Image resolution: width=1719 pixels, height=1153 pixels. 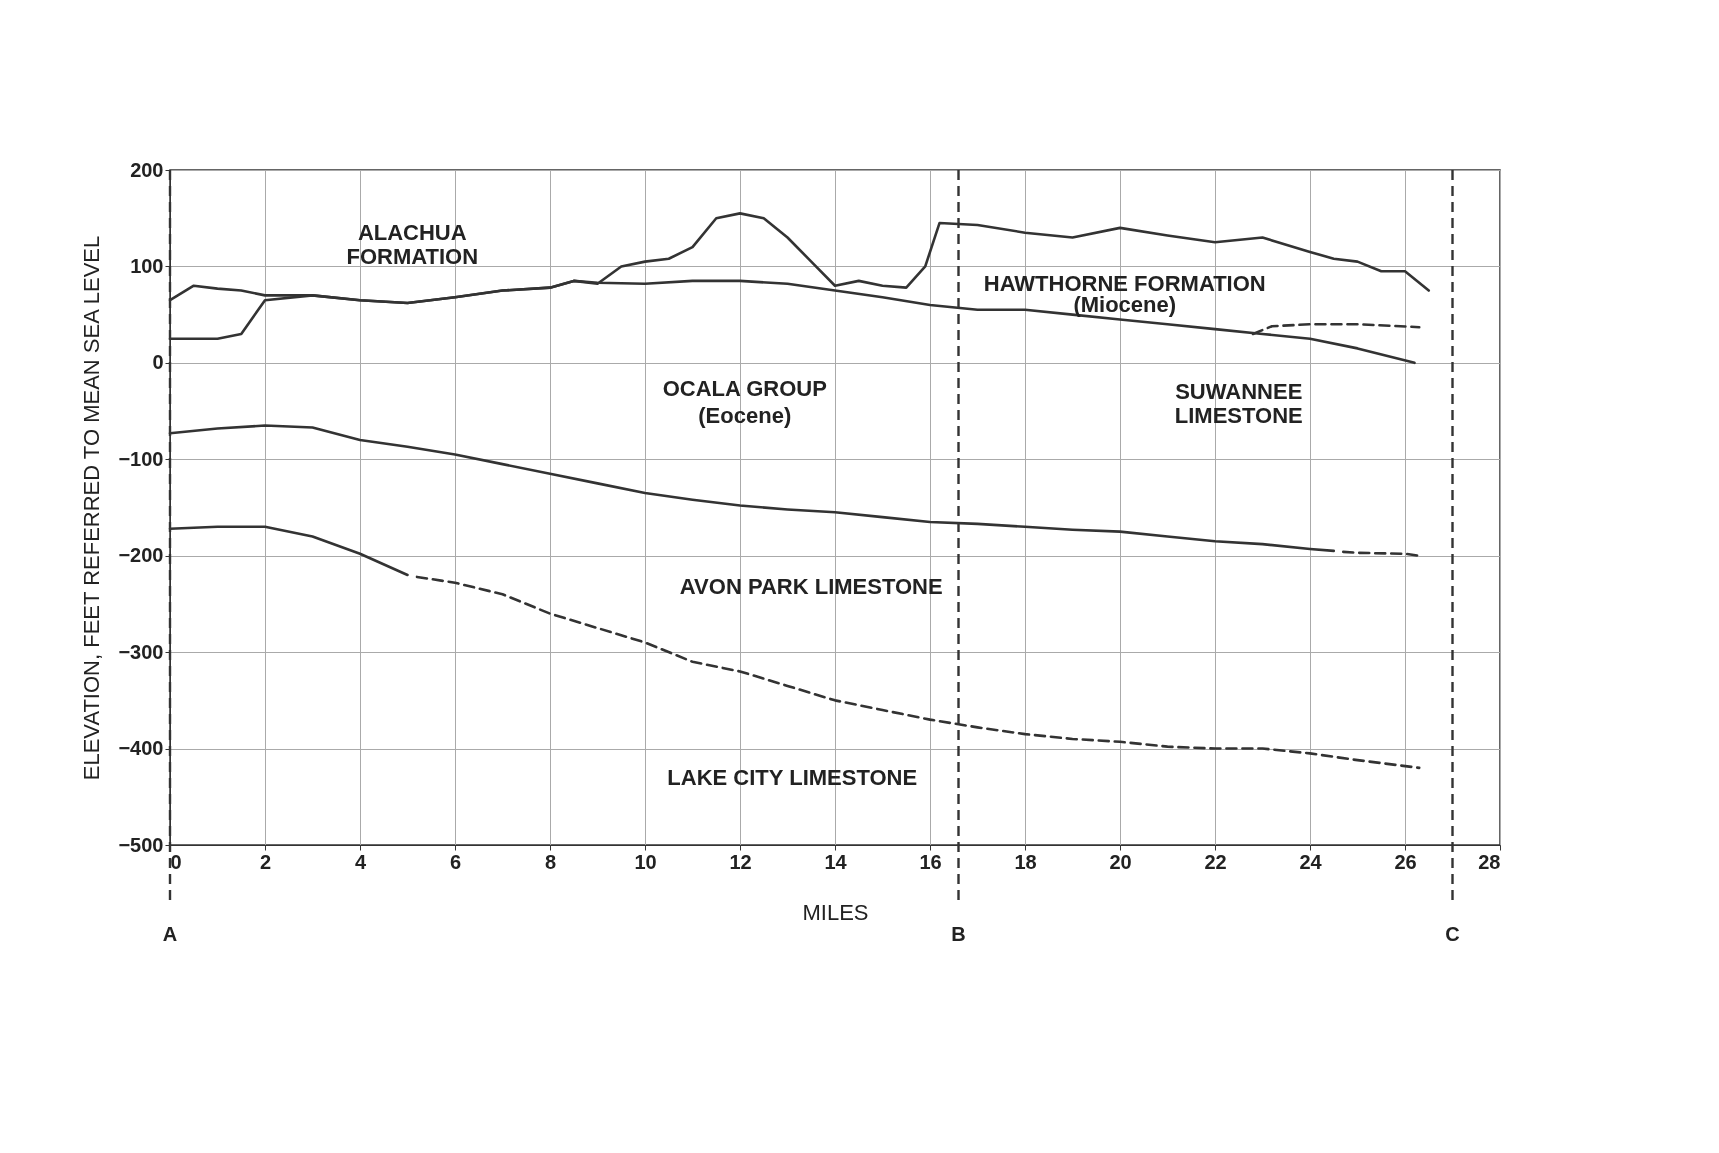 I want to click on y-tick-label: −500, so click(x=141, y=844).